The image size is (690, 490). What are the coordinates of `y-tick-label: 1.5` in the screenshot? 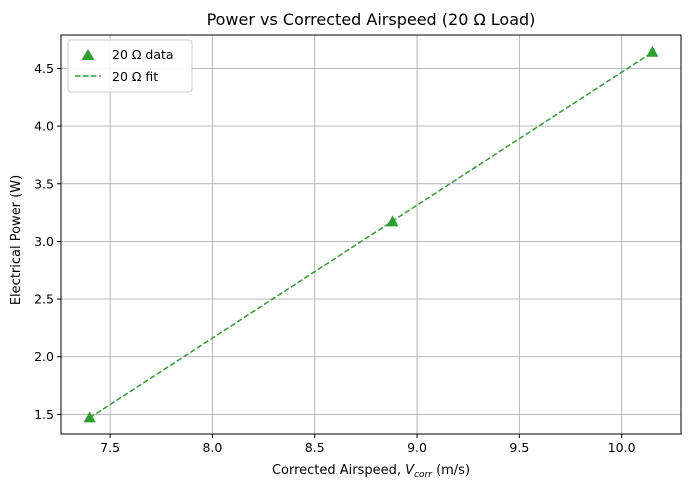 It's located at (44, 414).